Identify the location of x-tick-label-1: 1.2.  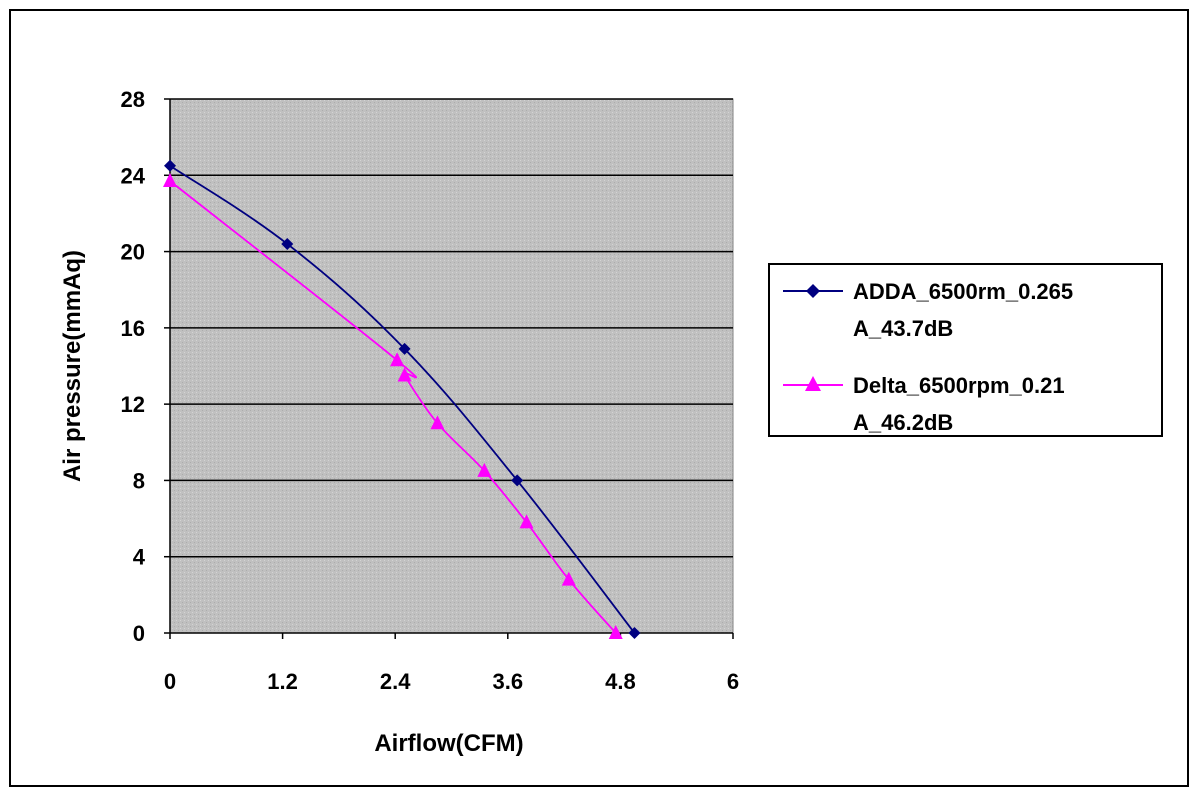
(282, 681).